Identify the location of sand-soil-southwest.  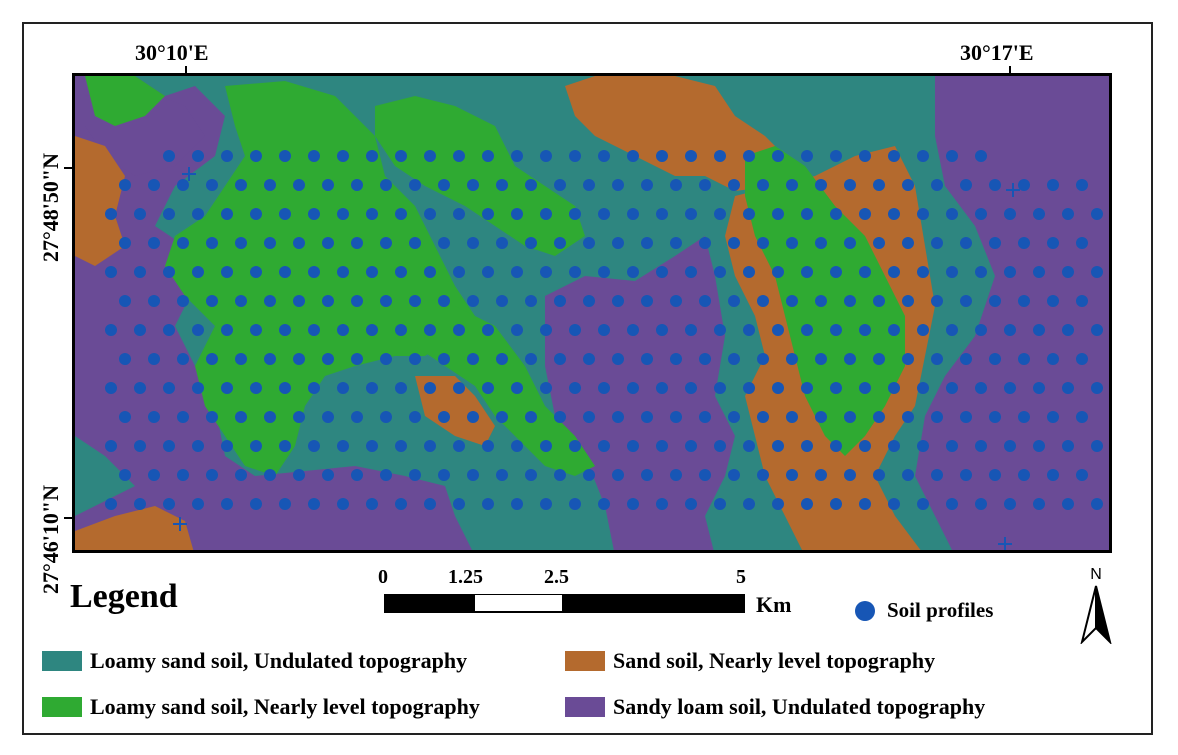
(134, 528).